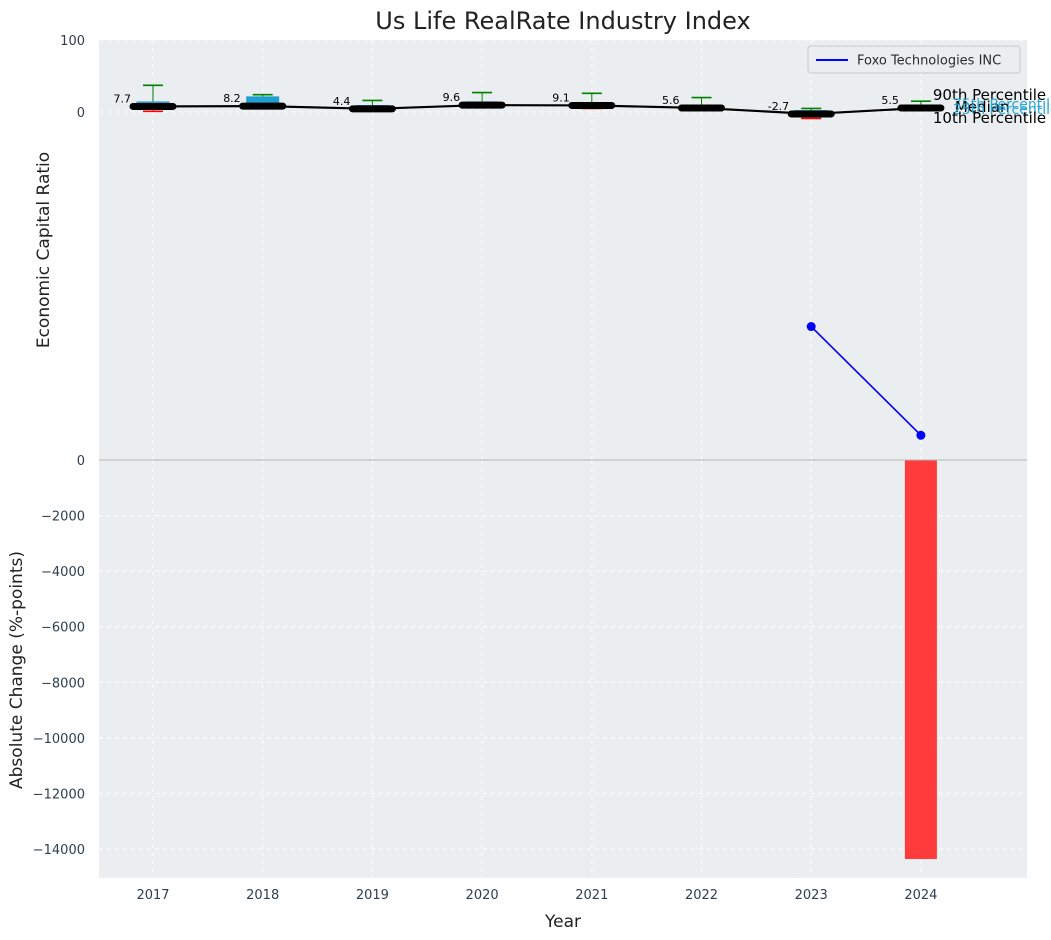 The height and width of the screenshot is (940, 1051). What do you see at coordinates (562, 21) in the screenshot?
I see `chart-title: Us Life RealRate Industry Index` at bounding box center [562, 21].